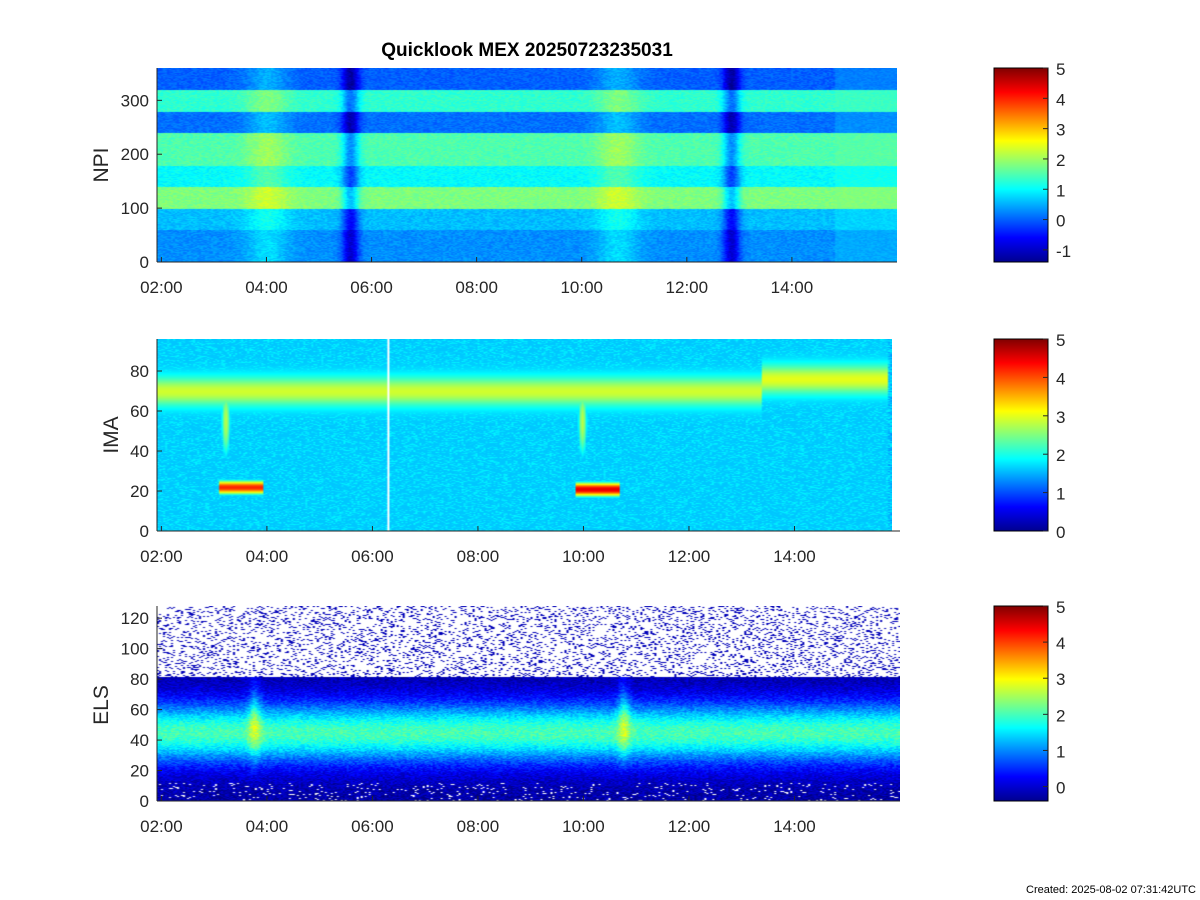 Image resolution: width=1200 pixels, height=900 pixels. What do you see at coordinates (794, 826) in the screenshot?
I see `els-x-tick-label: 14:00` at bounding box center [794, 826].